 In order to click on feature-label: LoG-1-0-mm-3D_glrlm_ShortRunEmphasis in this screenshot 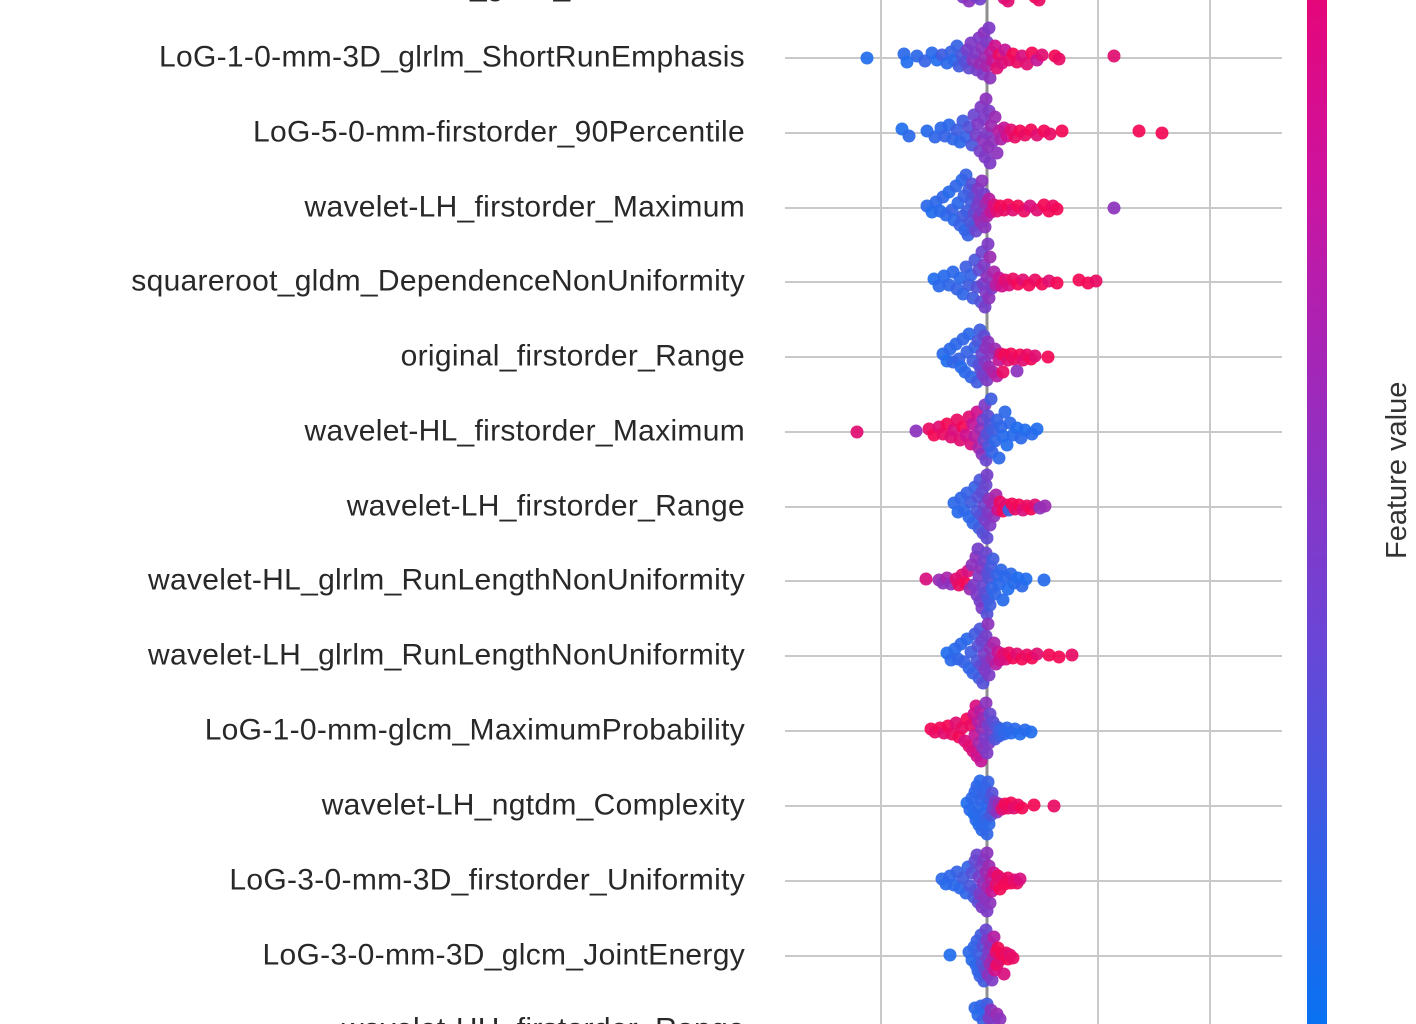, I will do `click(452, 57)`.